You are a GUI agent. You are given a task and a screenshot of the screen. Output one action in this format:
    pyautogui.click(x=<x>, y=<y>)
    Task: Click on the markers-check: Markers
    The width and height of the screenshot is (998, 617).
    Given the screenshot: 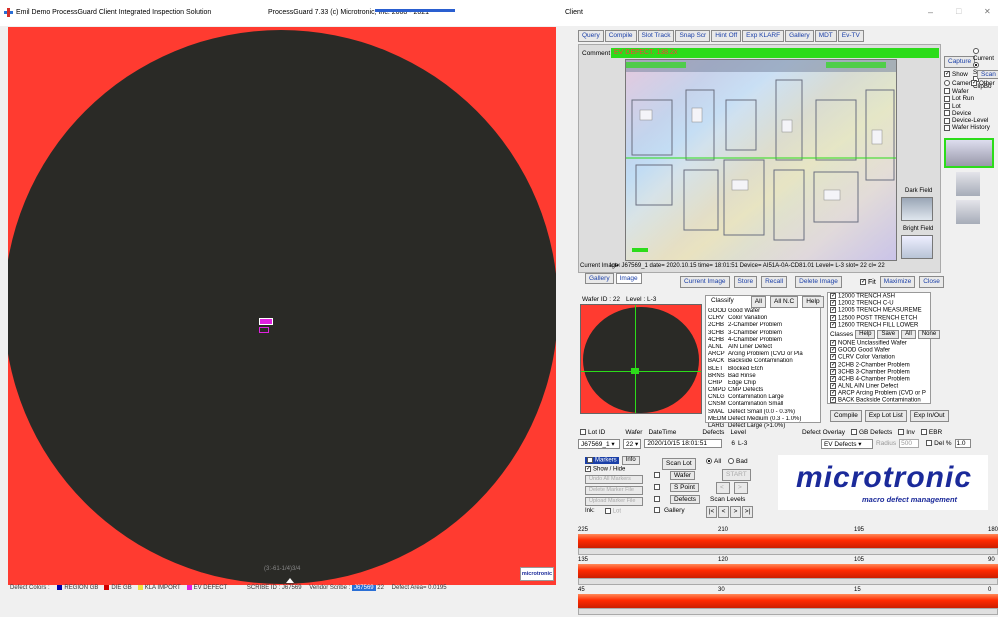 What is the action you would take?
    pyautogui.click(x=602, y=460)
    